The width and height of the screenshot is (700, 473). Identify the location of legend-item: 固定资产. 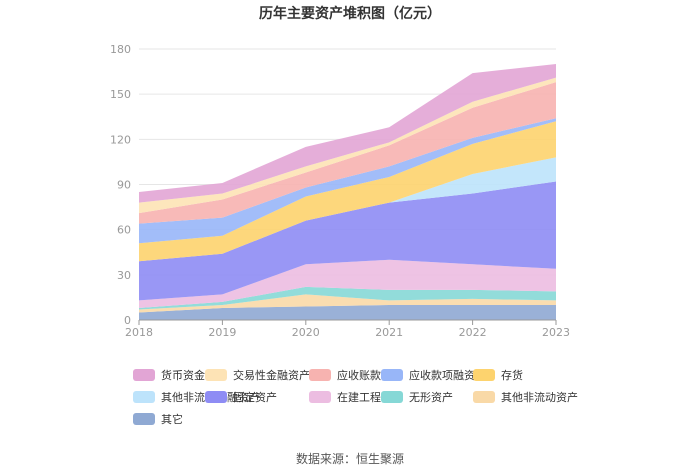
(241, 397).